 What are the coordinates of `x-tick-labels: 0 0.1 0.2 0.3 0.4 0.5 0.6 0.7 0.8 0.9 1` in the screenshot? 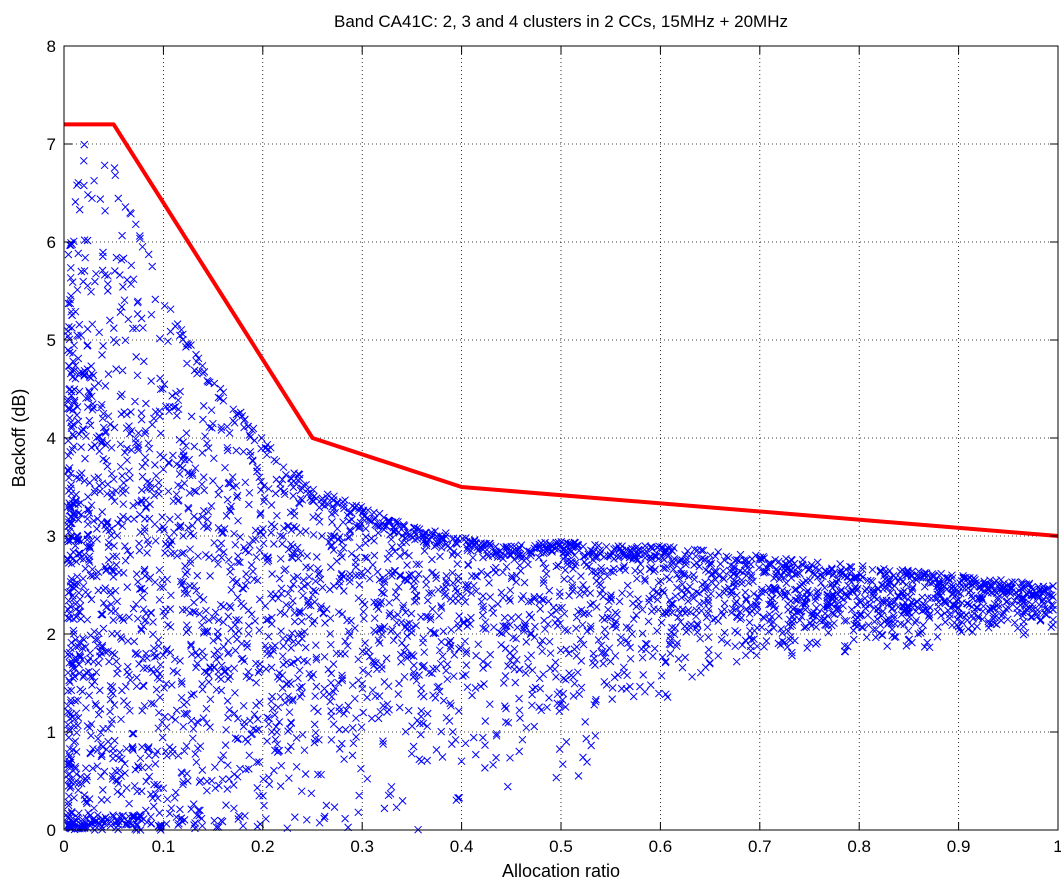 It's located at (560, 846).